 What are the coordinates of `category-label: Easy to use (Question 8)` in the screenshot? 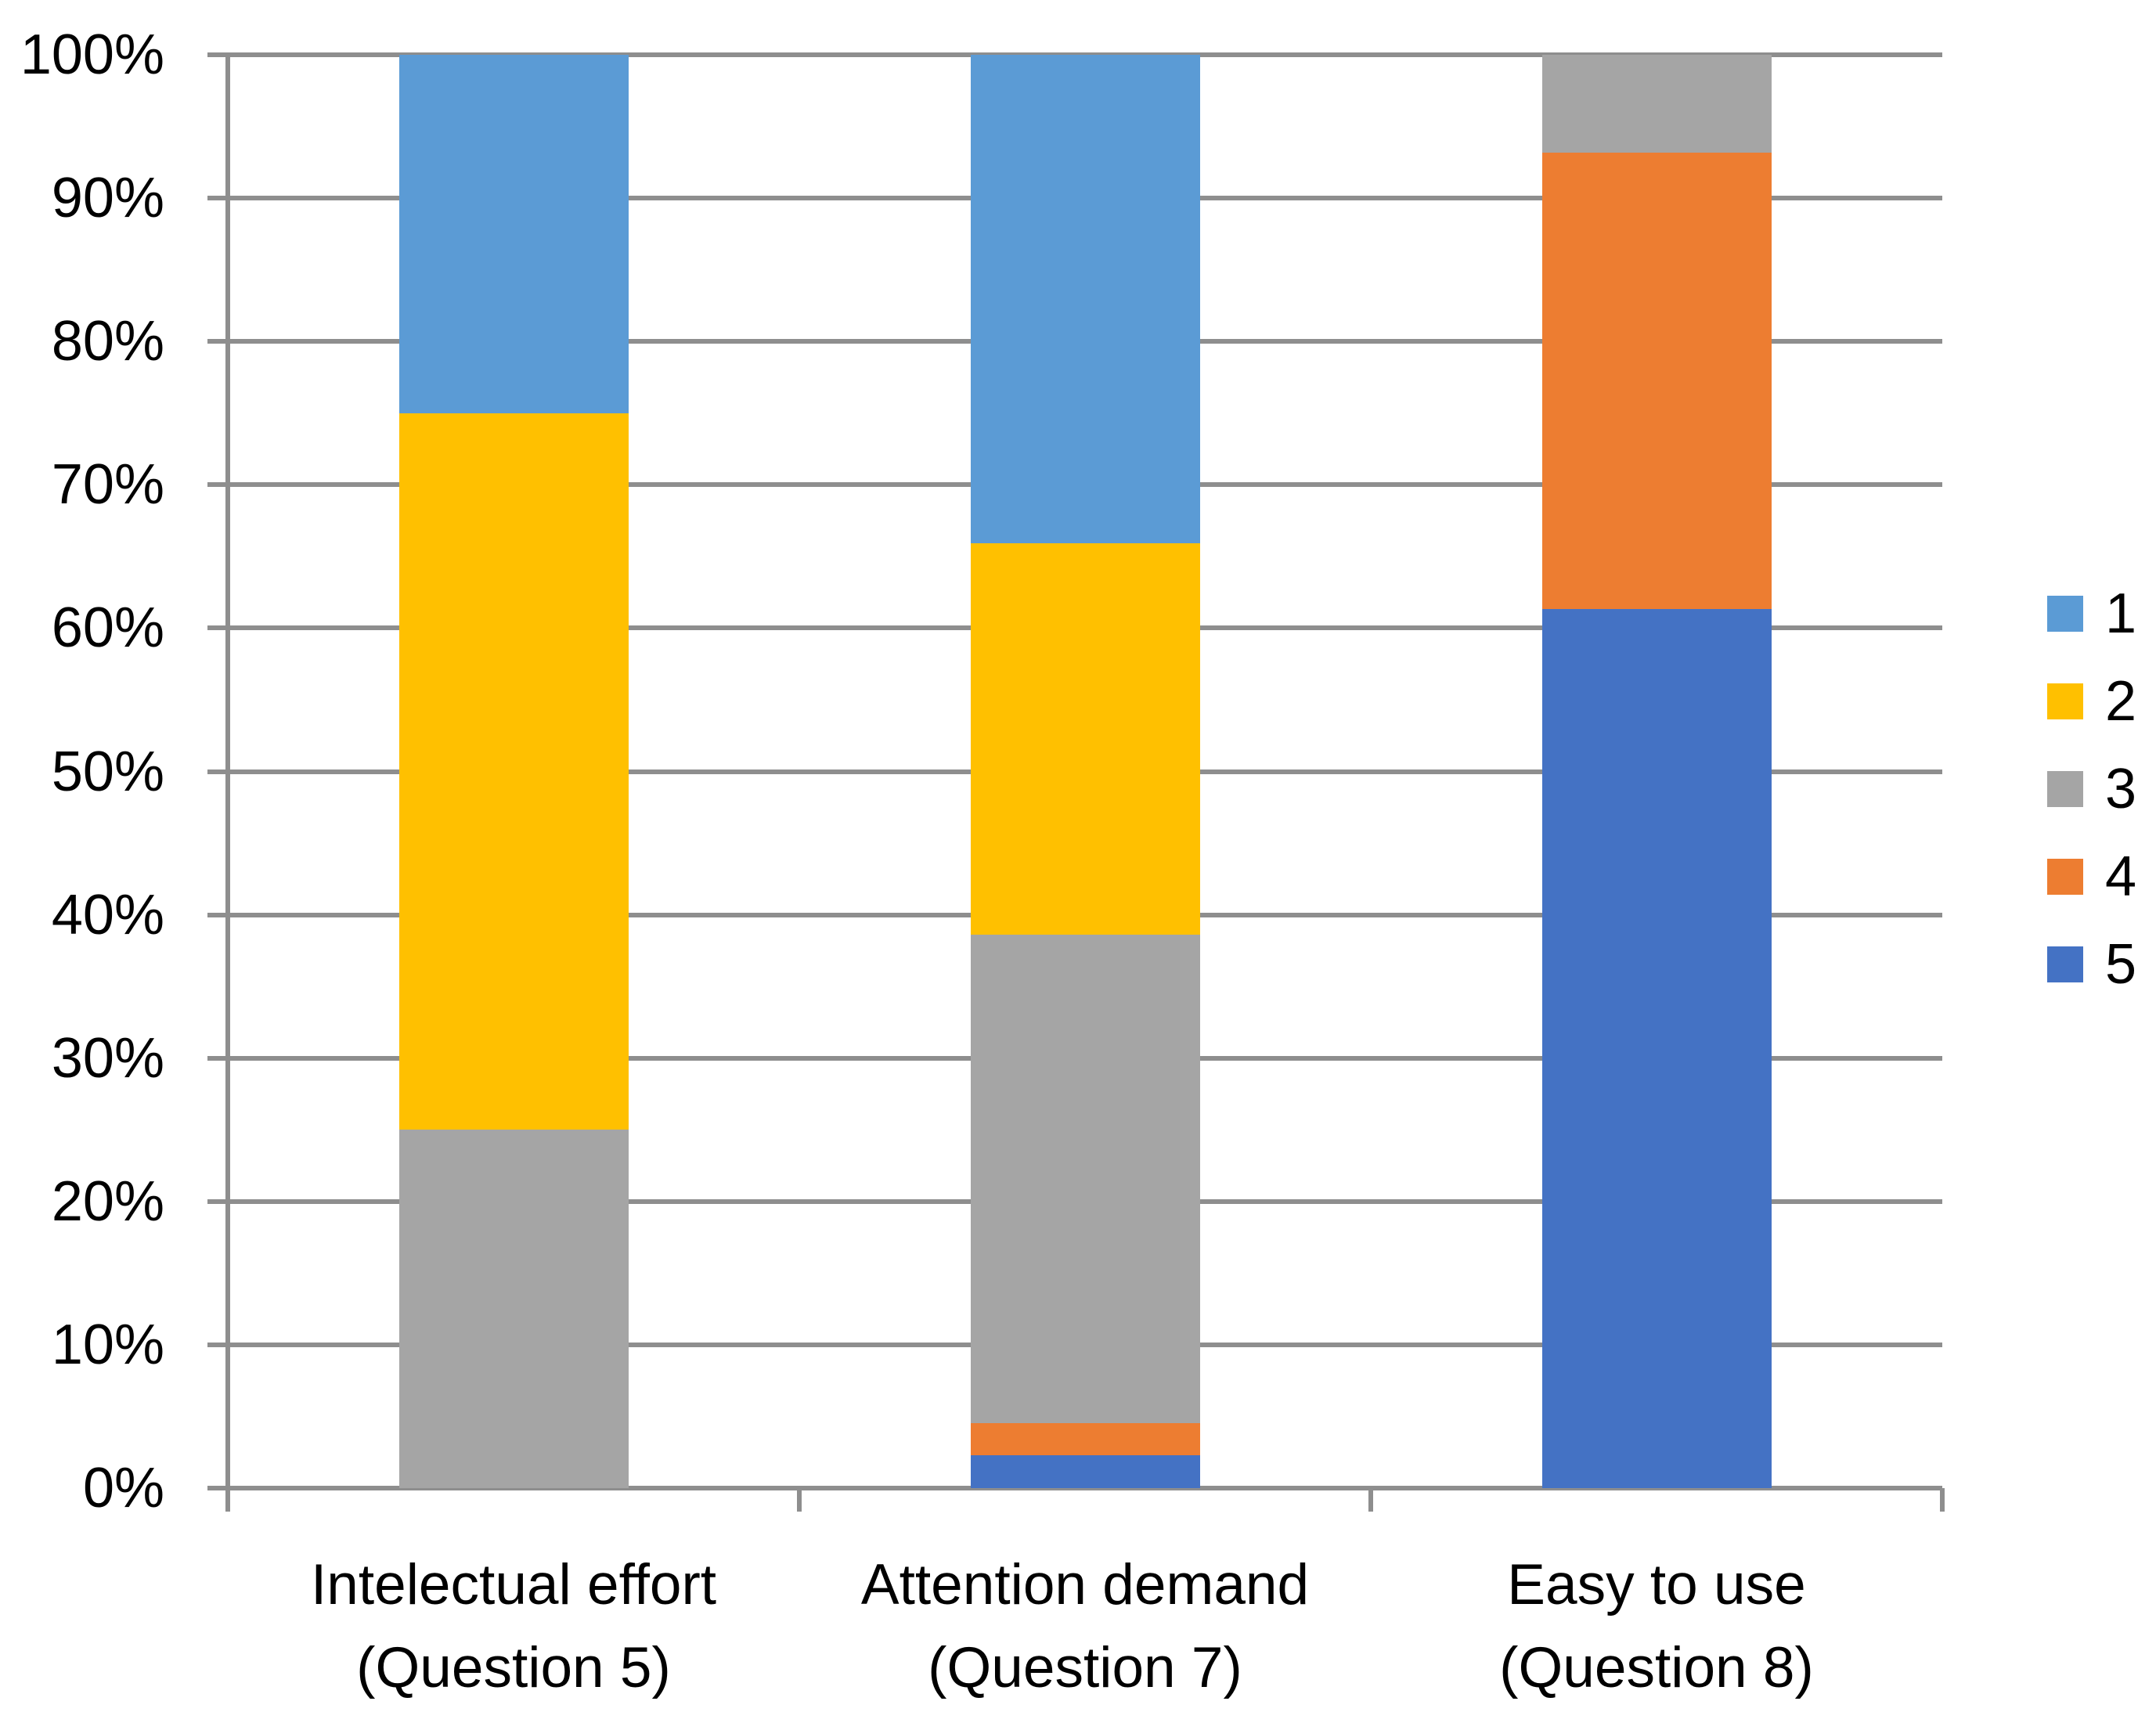 It's located at (1656, 1627).